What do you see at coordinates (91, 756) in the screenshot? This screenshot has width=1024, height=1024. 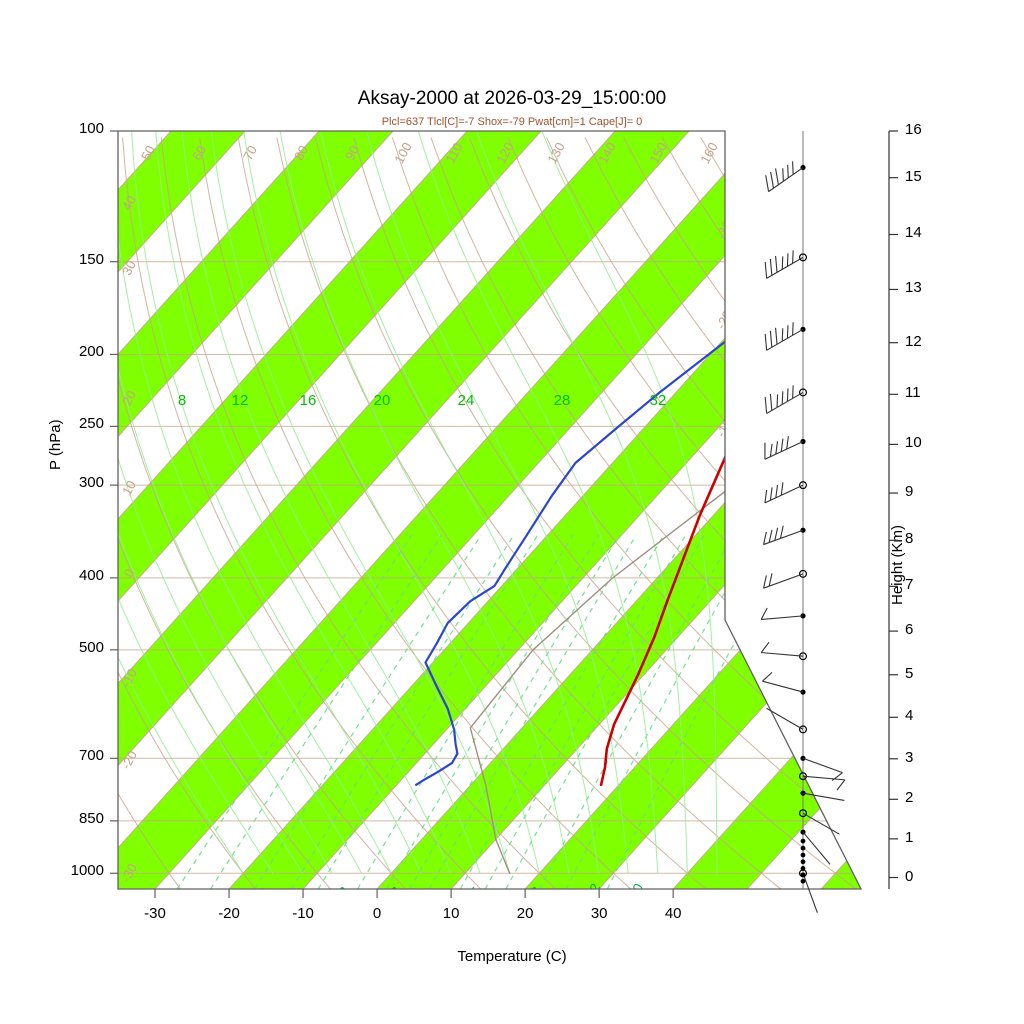 I see `pressure-tick-label: 700` at bounding box center [91, 756].